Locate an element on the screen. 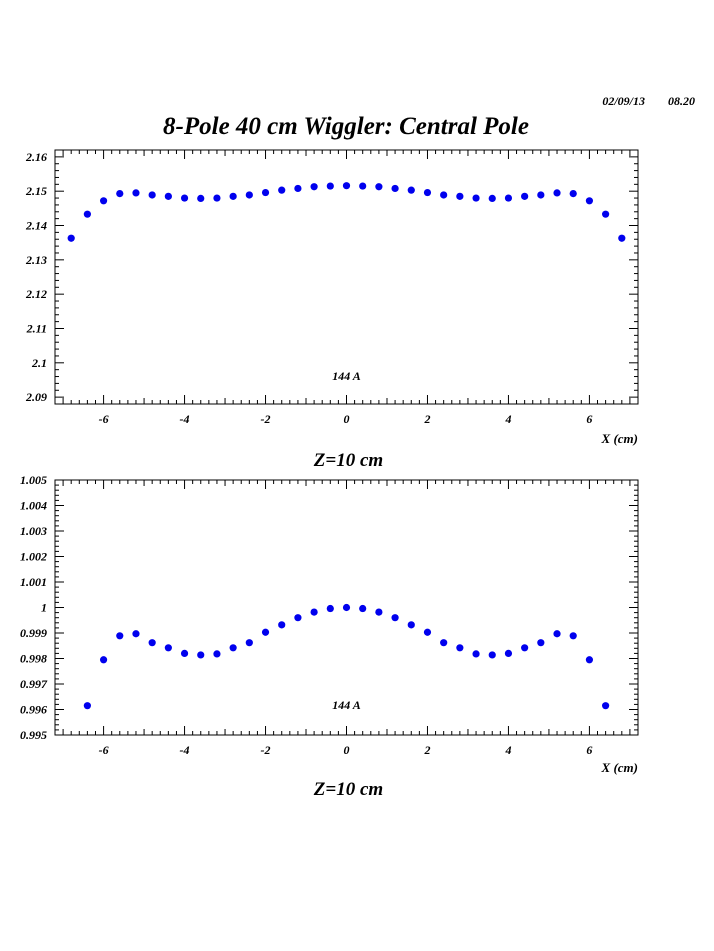 Image resolution: width=714 pixels, height=951 pixels. y-tick-label: 0.995 is located at coordinates (33, 735).